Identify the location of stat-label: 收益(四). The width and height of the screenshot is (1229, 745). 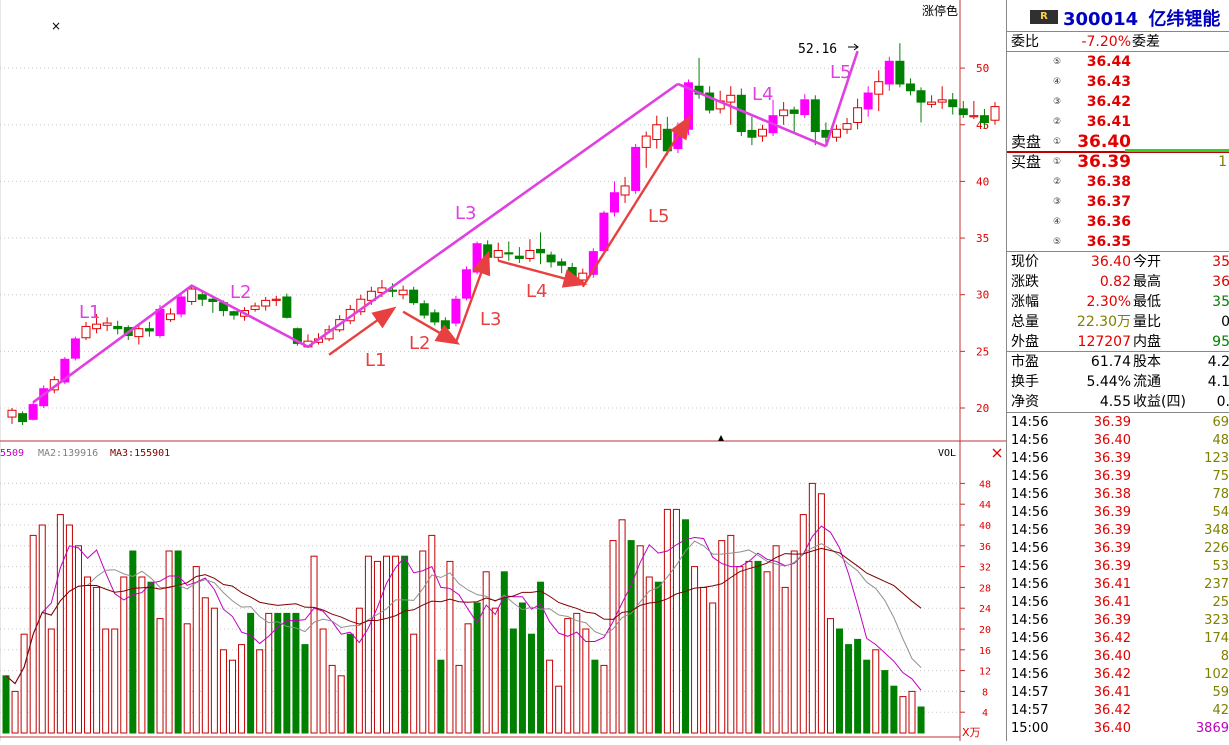
(1159, 402).